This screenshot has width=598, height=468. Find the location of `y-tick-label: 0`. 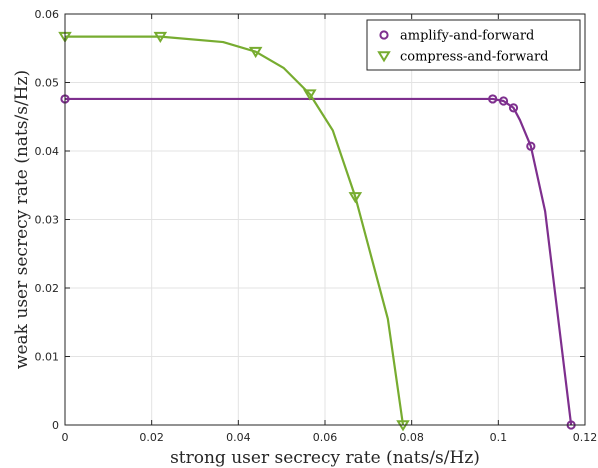

y-tick-label: 0 is located at coordinates (55, 425).